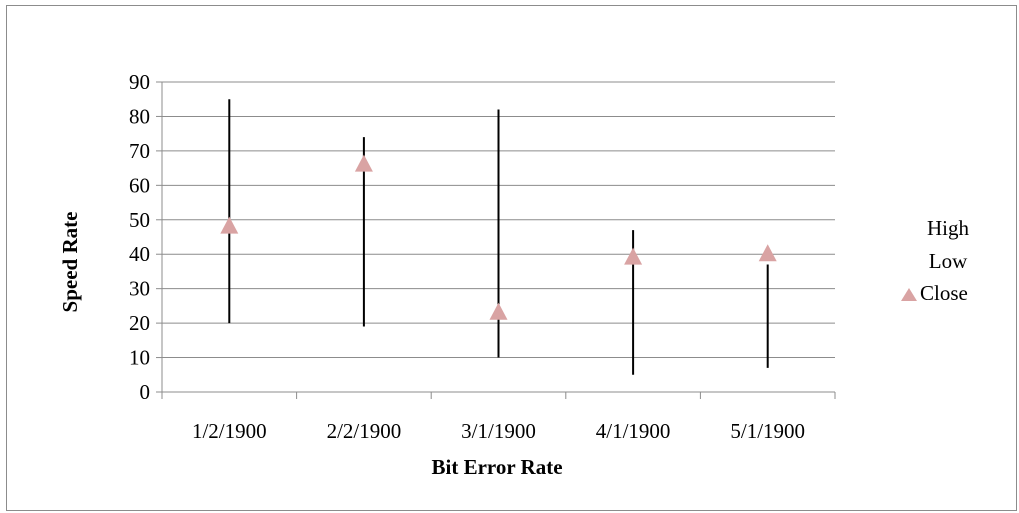  Describe the element at coordinates (496, 467) in the screenshot. I see `x-axis-title: Bit Error Rate` at that location.